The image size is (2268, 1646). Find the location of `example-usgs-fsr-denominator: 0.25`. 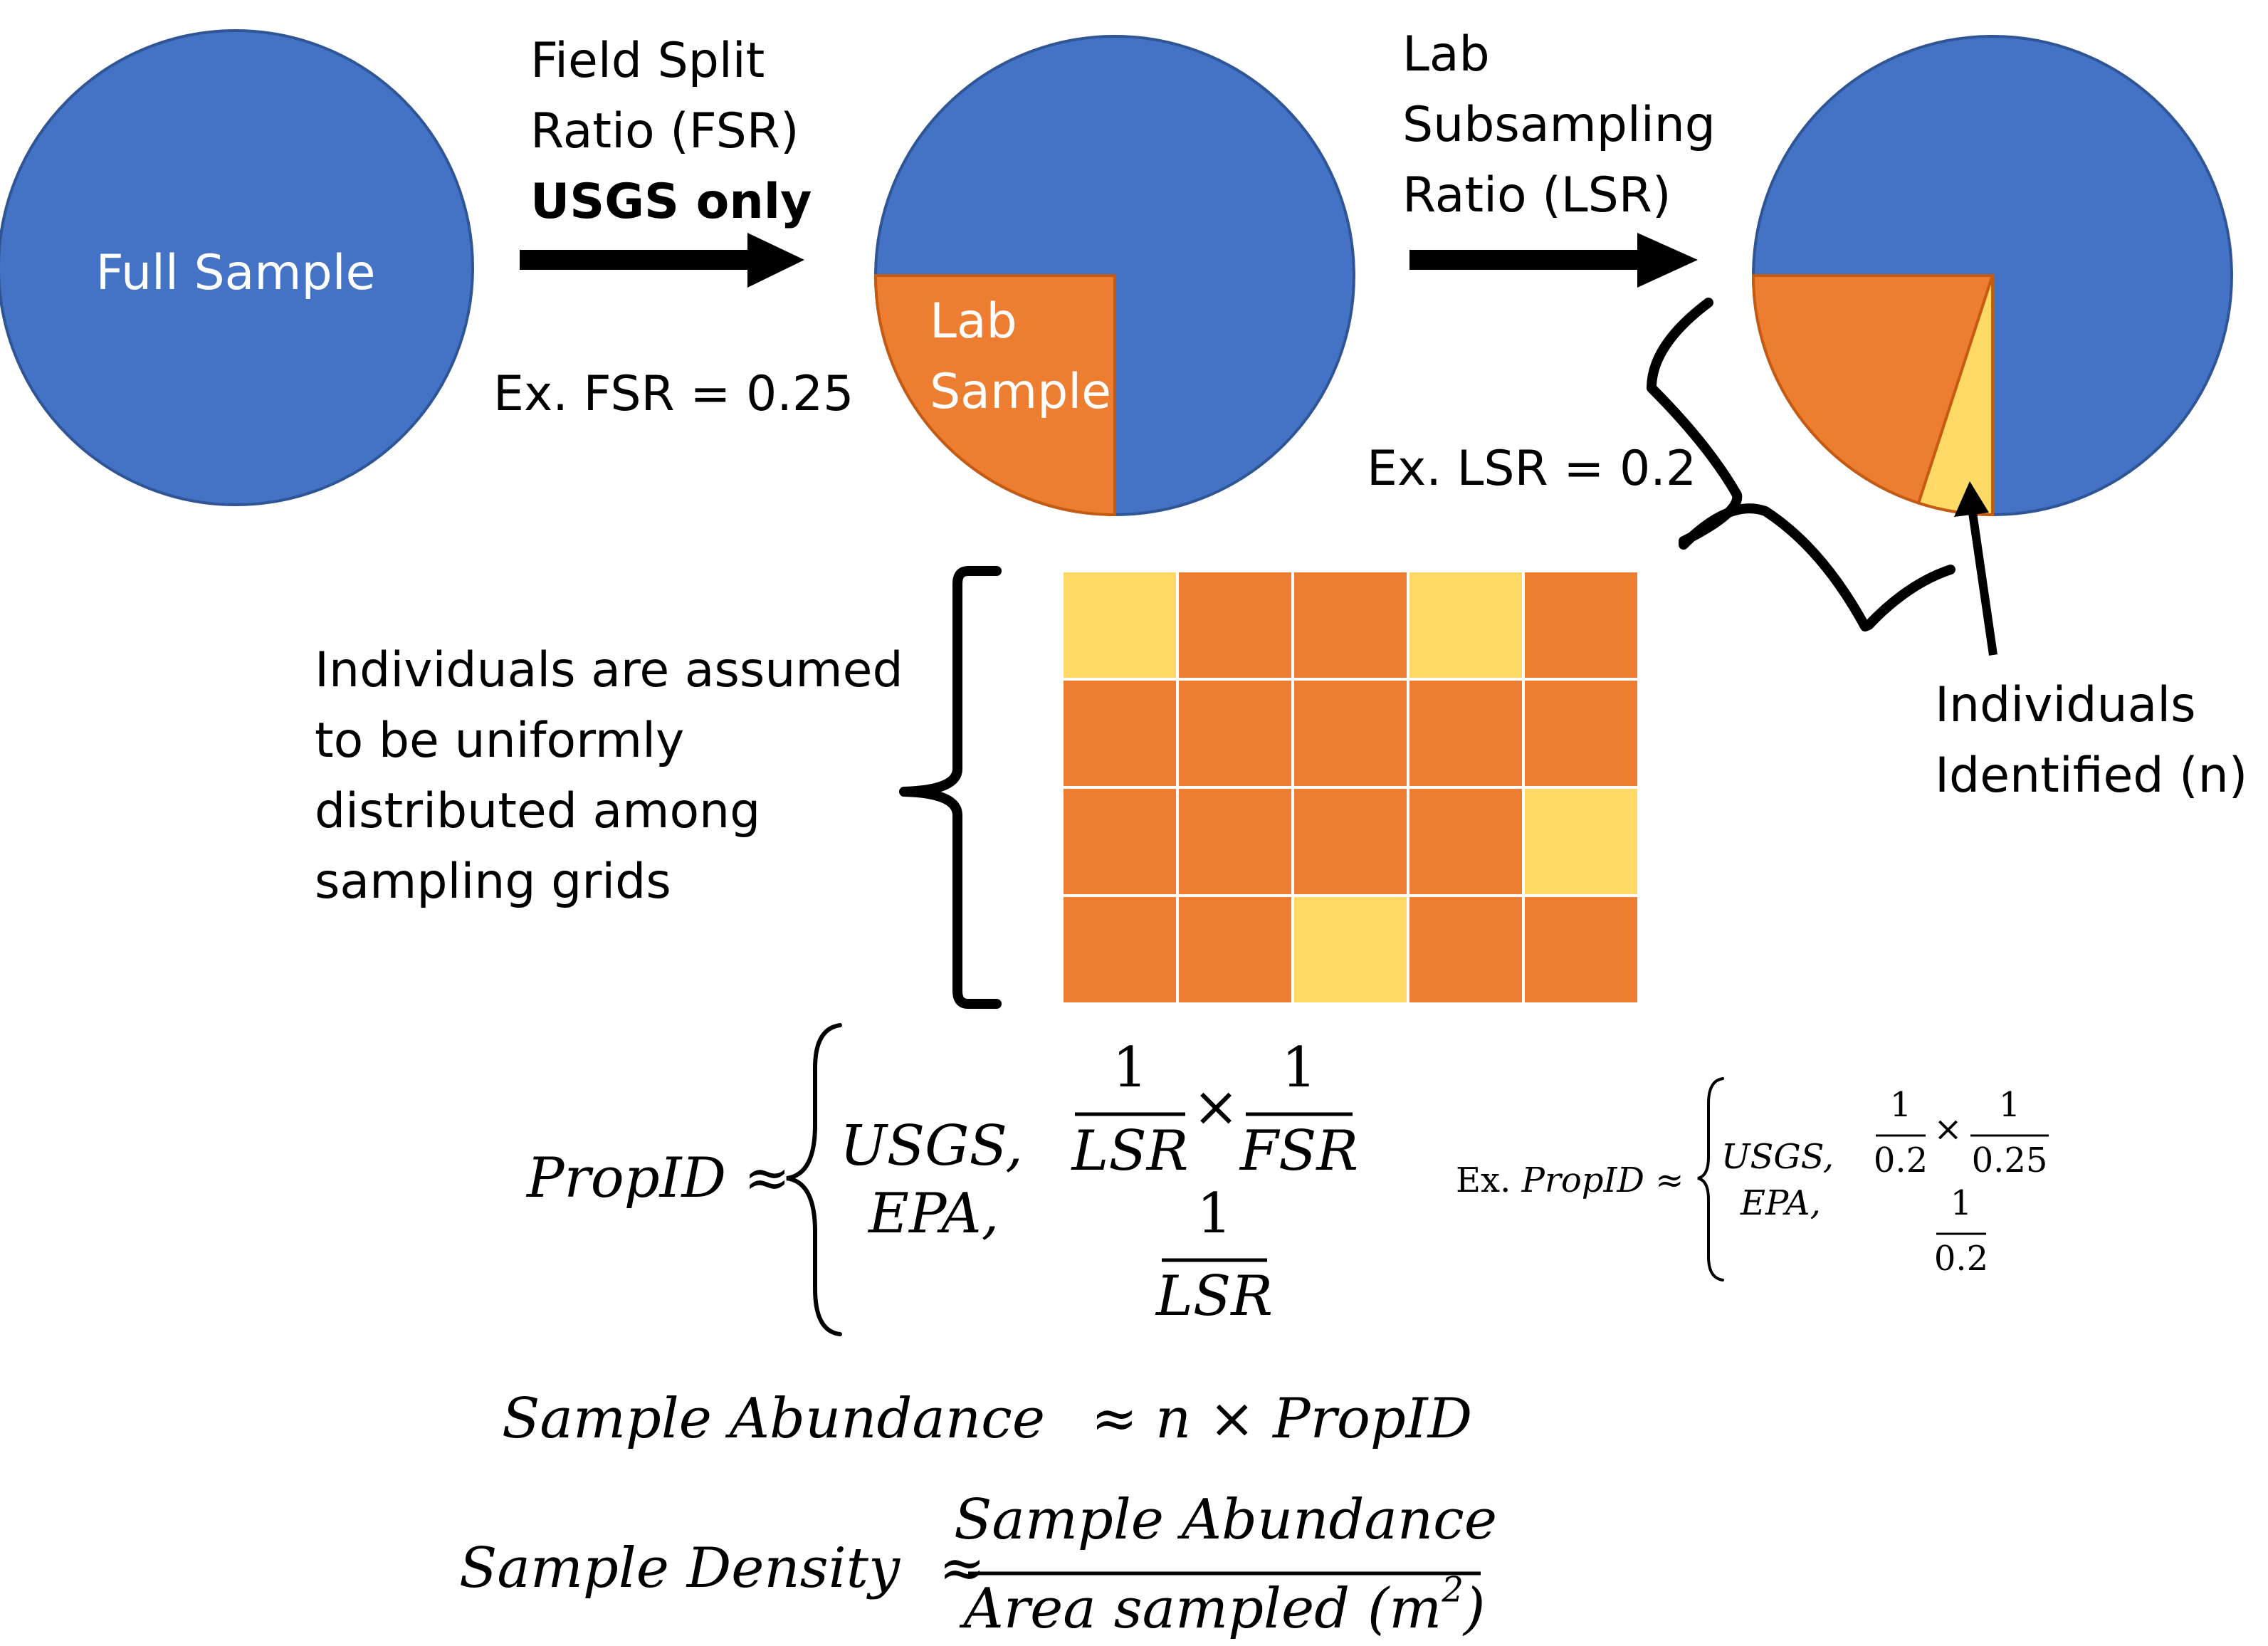

example-usgs-fsr-denominator: 0.25 is located at coordinates (2009, 1160).